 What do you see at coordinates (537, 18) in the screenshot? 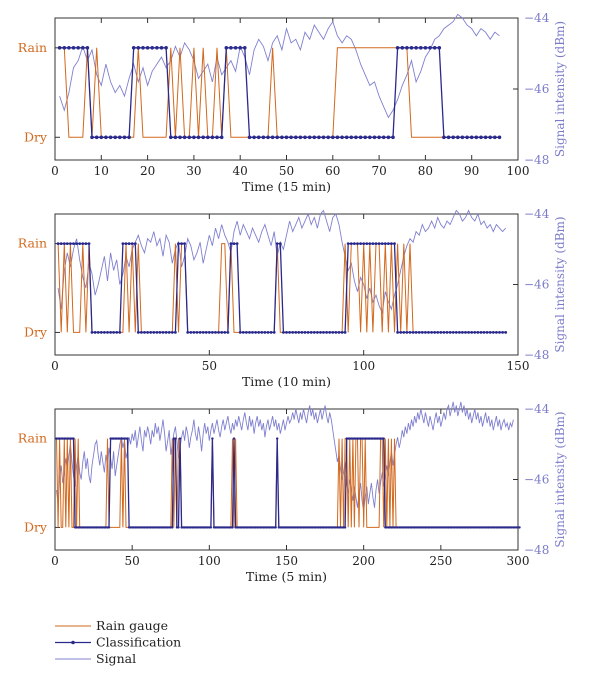
I see `right-tick-label: −44` at bounding box center [537, 18].